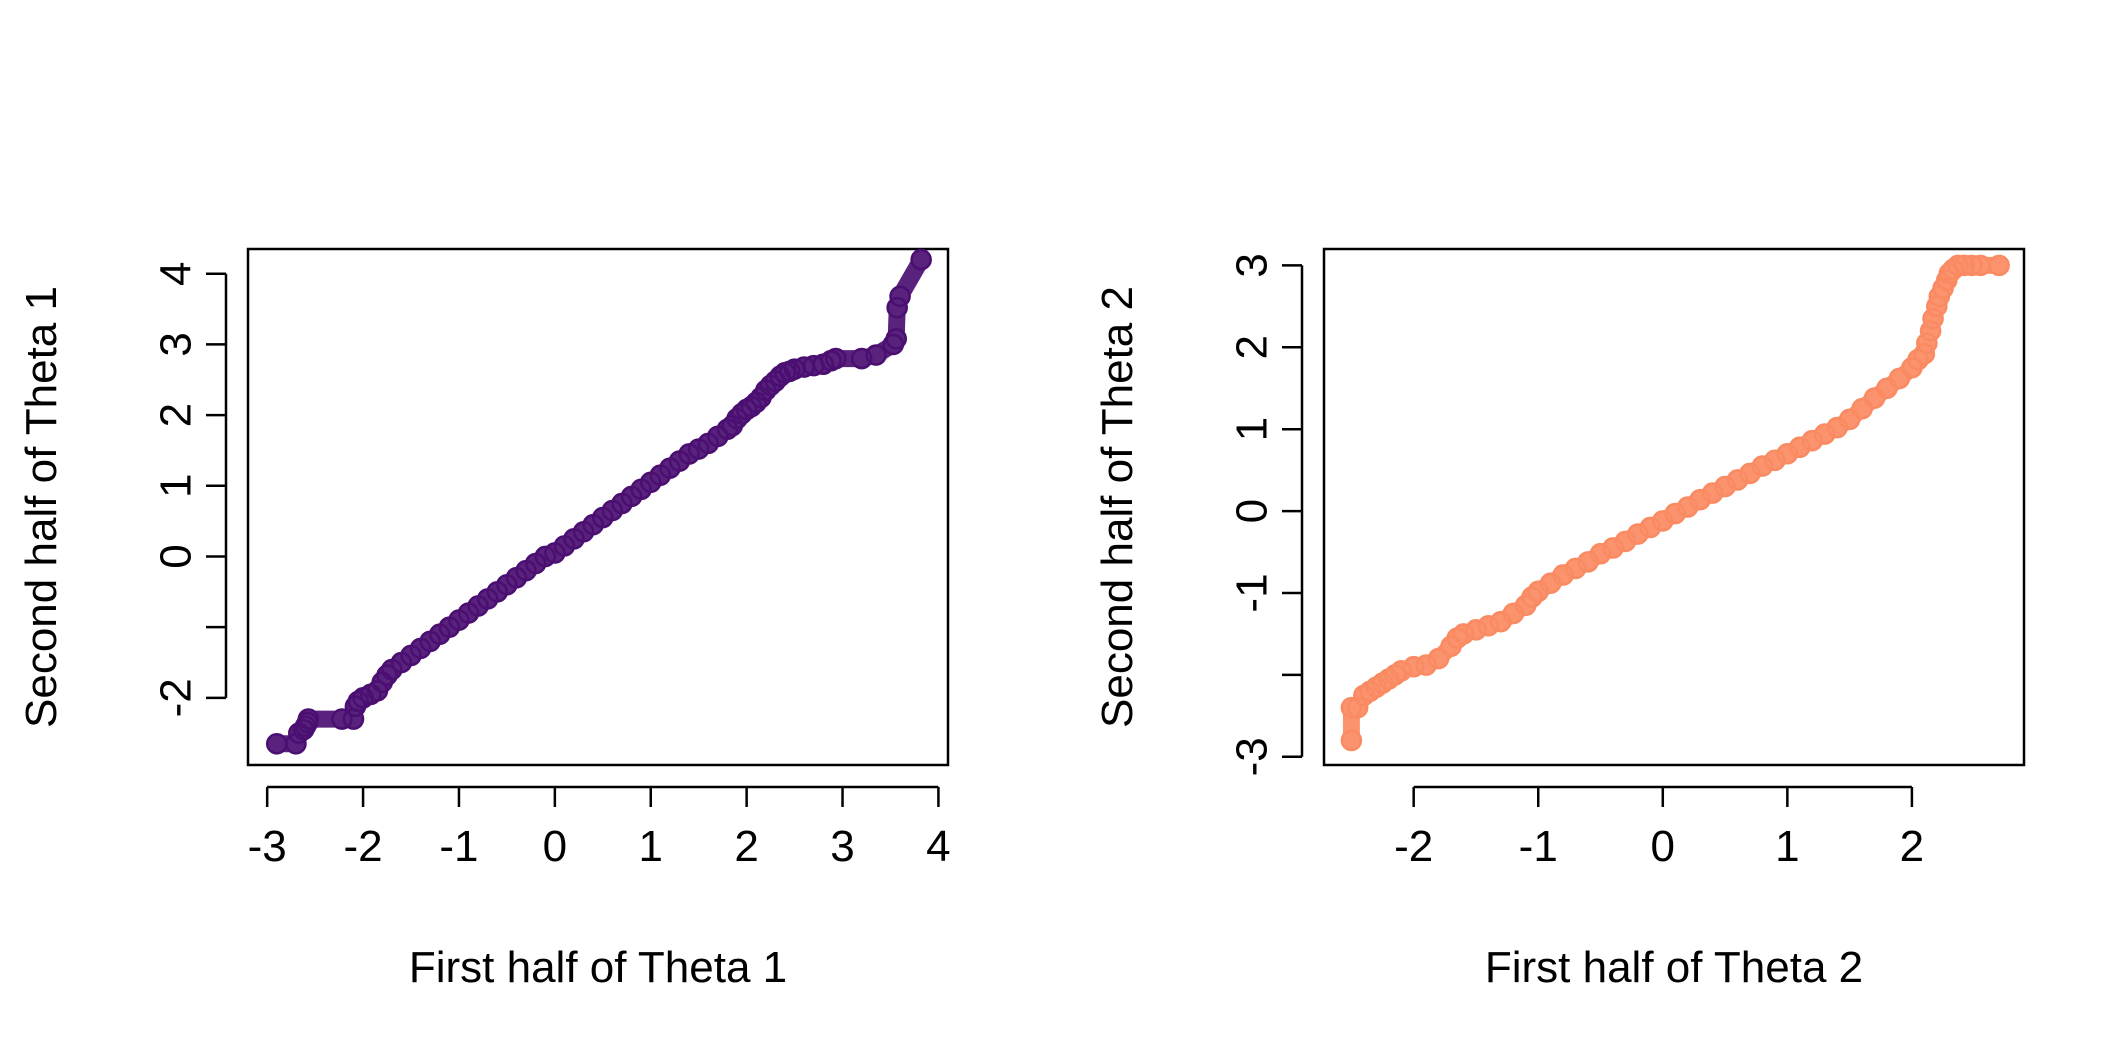 The width and height of the screenshot is (2125, 1062). What do you see at coordinates (599, 828) in the screenshot?
I see `x-axis: -3 -2 -1 0 1 2 3 4` at bounding box center [599, 828].